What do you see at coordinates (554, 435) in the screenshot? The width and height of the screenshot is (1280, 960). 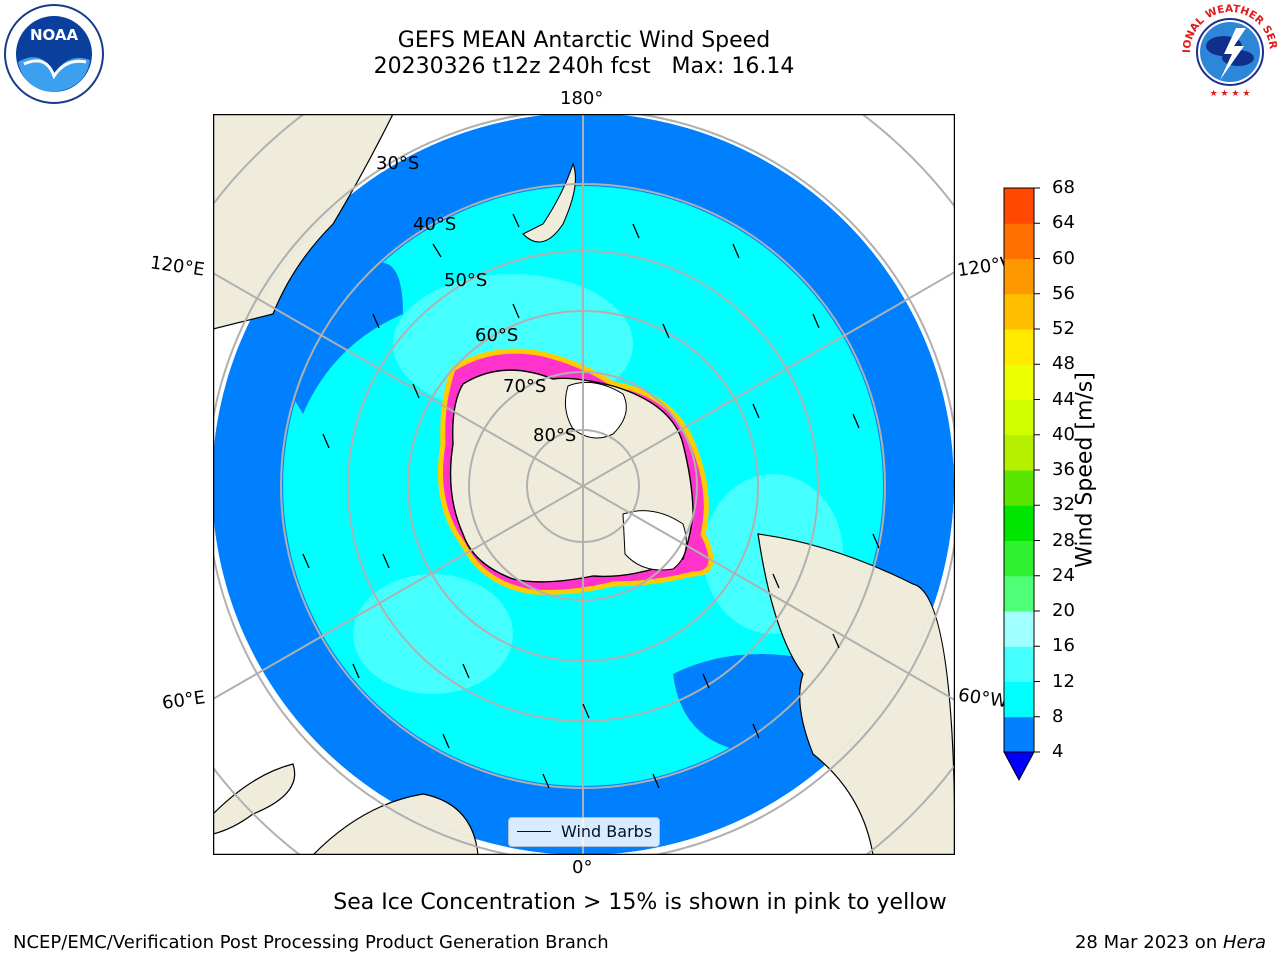 I see `lat-label-80s: 80°S` at bounding box center [554, 435].